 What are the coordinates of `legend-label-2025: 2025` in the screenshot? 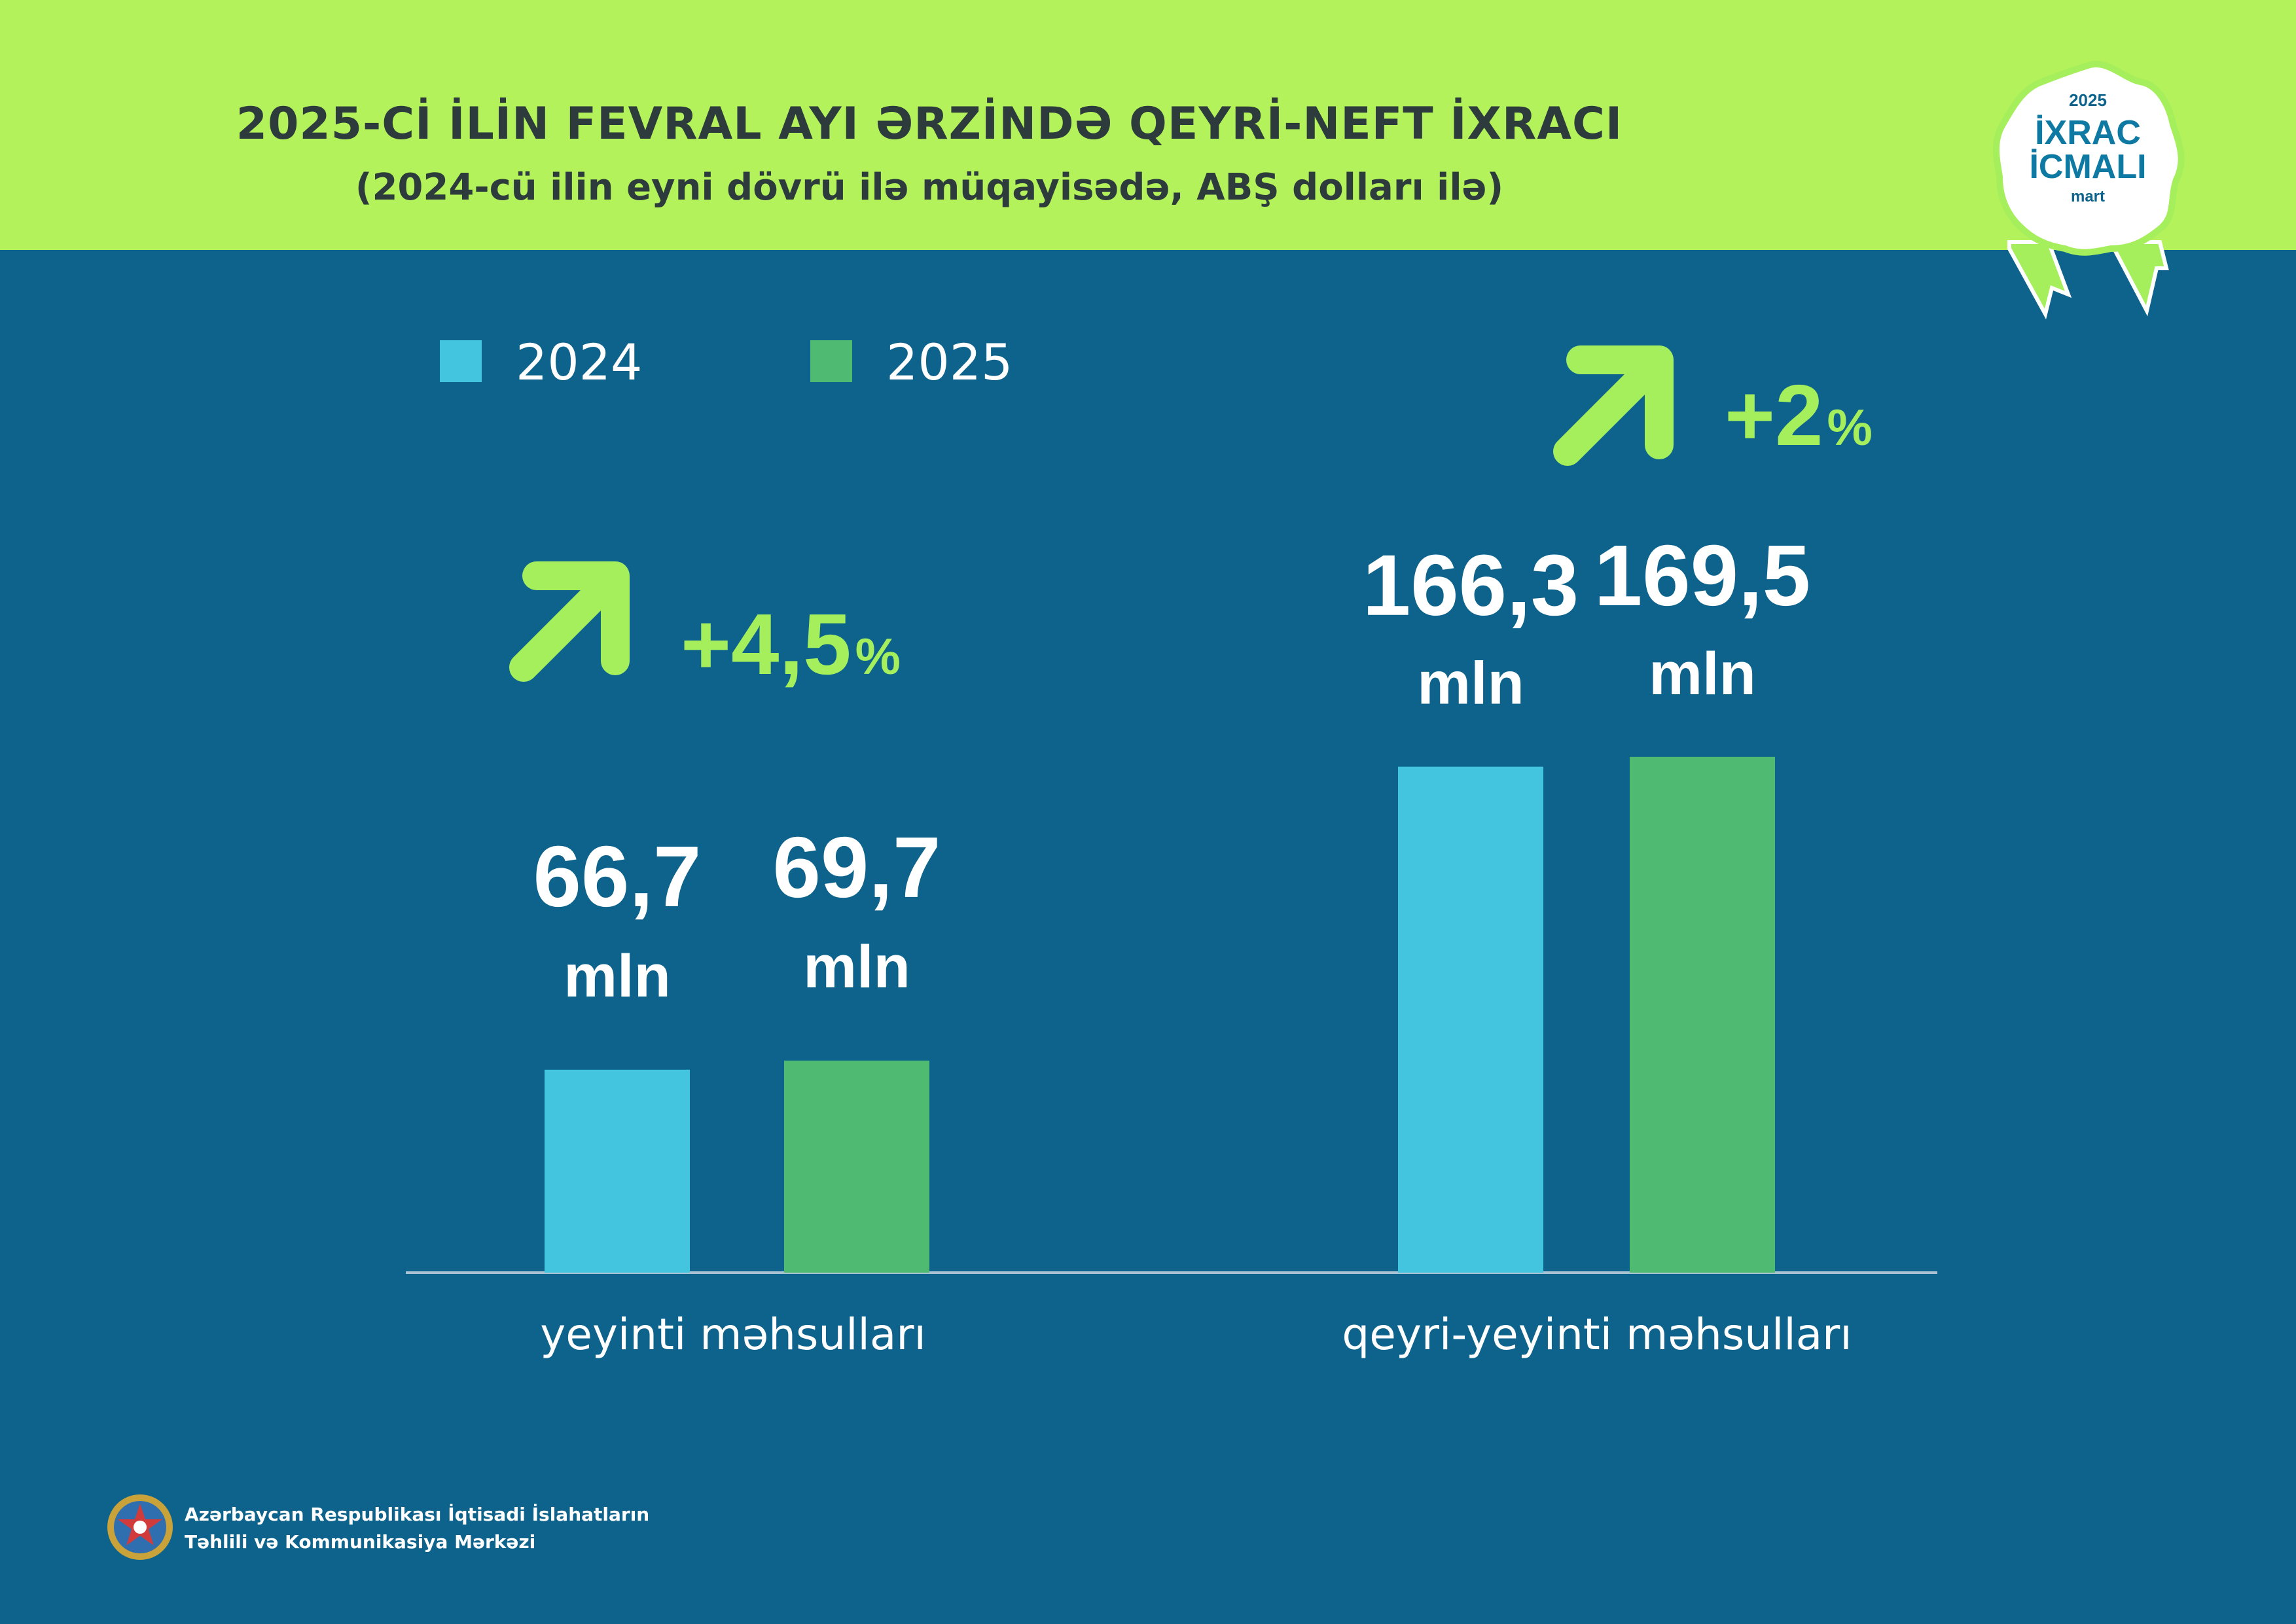 It's located at (949, 362).